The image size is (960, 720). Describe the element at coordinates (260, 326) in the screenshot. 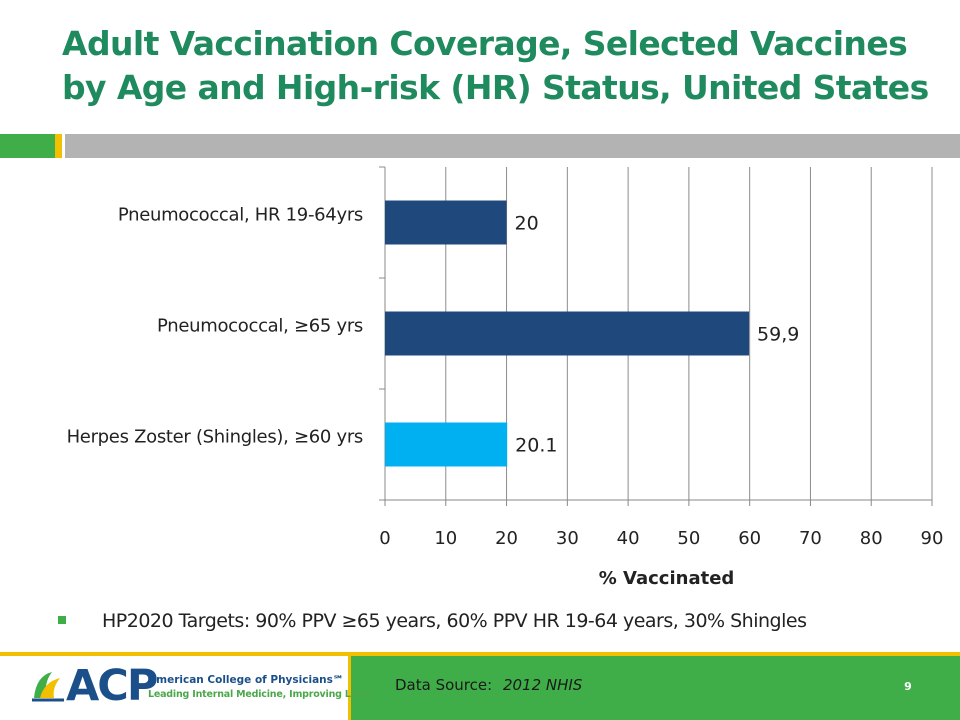

I see `category-label-1: Pneumococcal, ≥65 yrs` at that location.